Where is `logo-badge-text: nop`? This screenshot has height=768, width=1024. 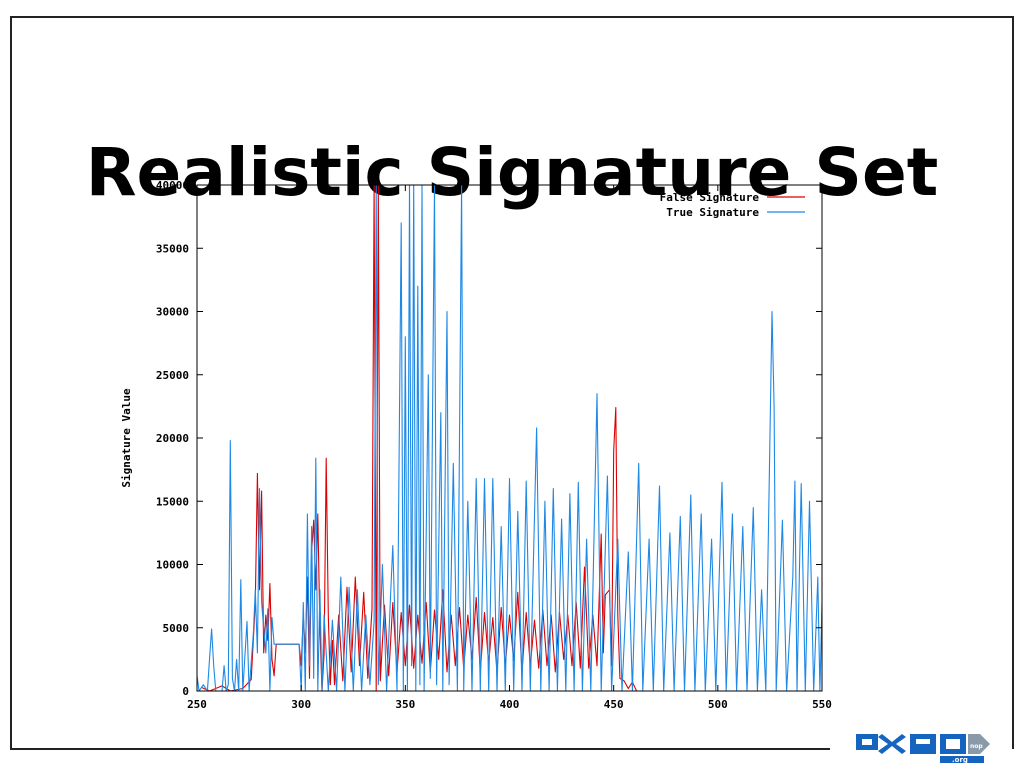 logo-badge-text: nop is located at coordinates (976, 746).